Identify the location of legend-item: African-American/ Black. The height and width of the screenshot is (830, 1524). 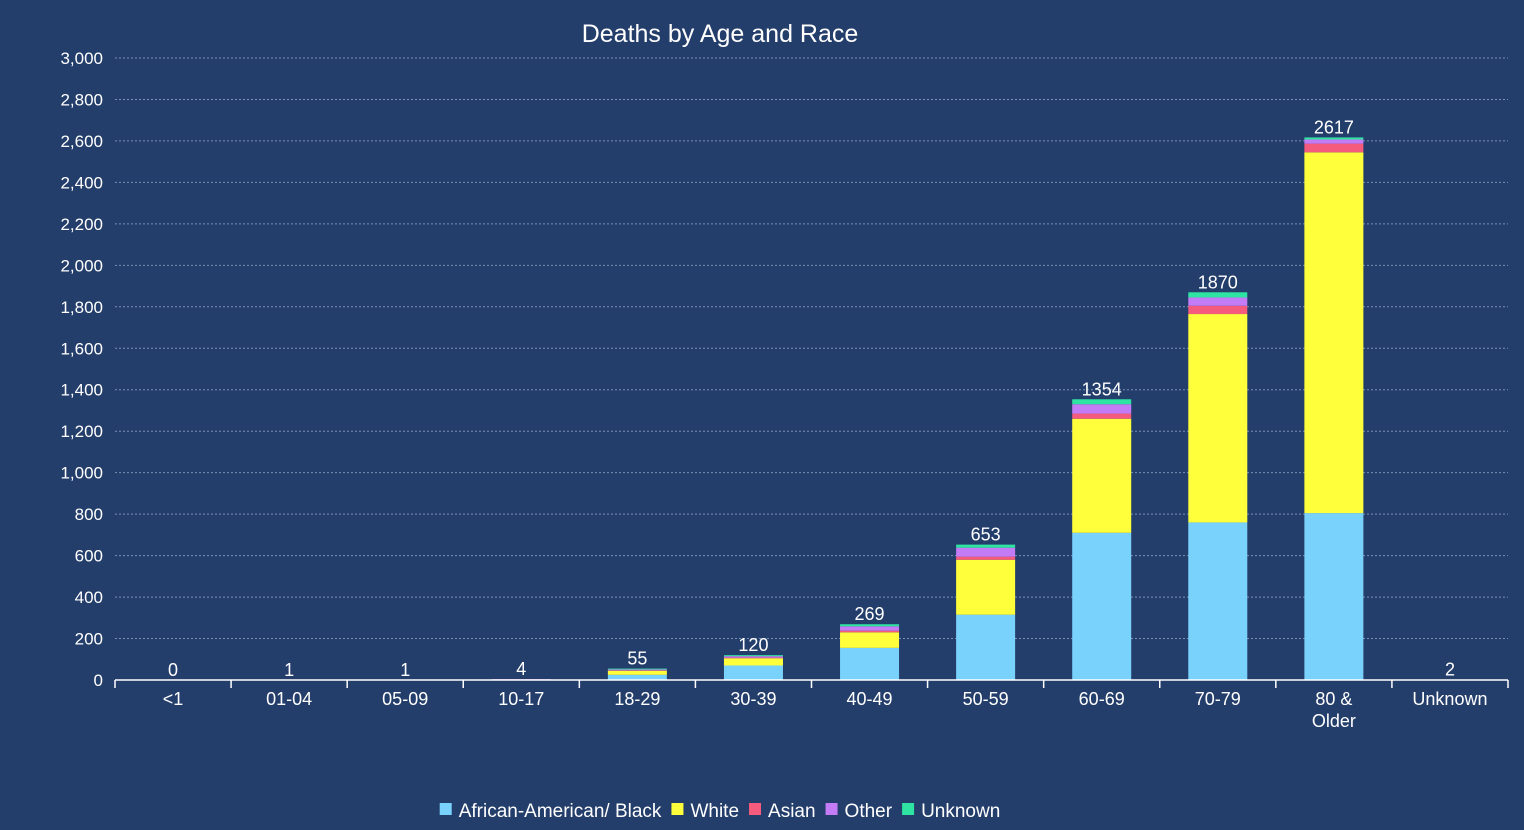
(550, 811).